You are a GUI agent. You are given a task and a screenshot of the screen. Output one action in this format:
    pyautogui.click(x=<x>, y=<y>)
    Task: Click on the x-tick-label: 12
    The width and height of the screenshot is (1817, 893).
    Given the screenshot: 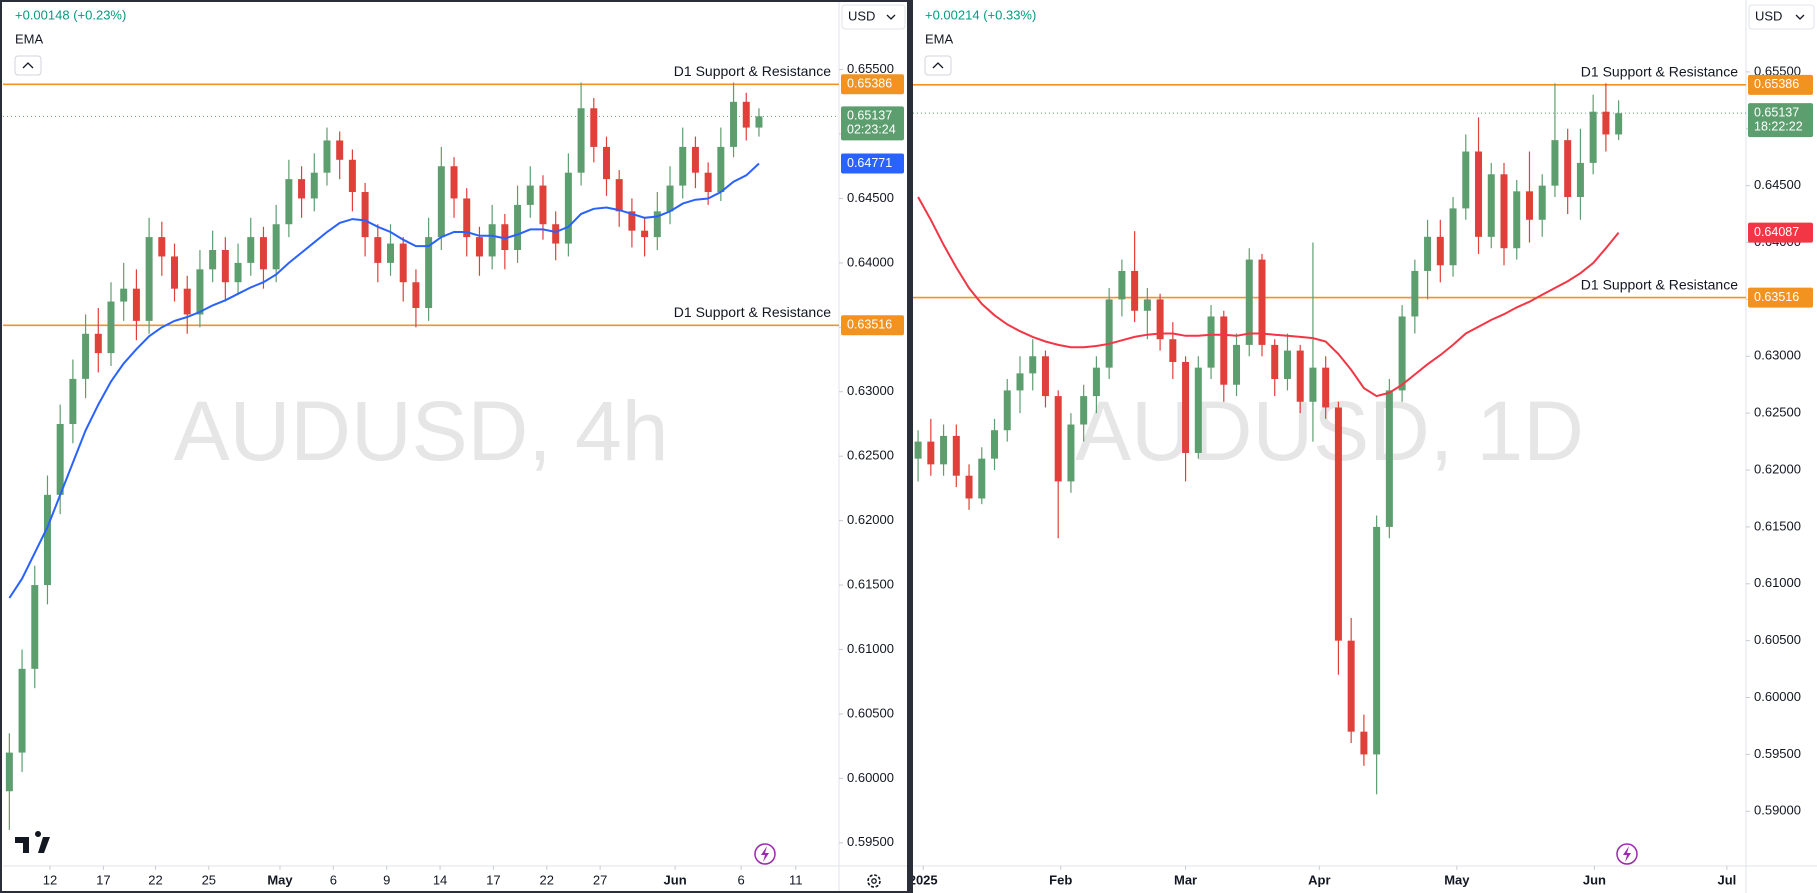 What is the action you would take?
    pyautogui.click(x=50, y=879)
    